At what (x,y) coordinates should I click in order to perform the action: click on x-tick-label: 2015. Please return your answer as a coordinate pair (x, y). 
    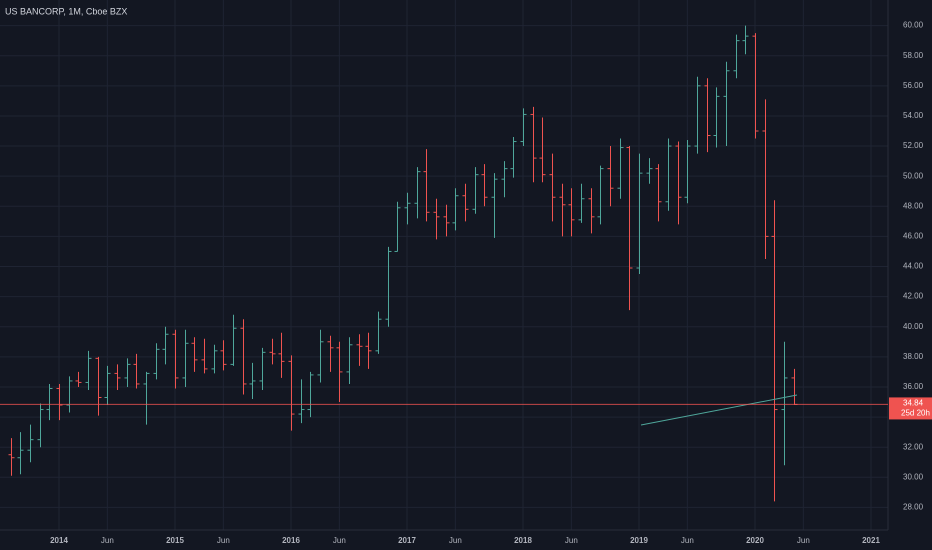
    Looking at the image, I should click on (175, 540).